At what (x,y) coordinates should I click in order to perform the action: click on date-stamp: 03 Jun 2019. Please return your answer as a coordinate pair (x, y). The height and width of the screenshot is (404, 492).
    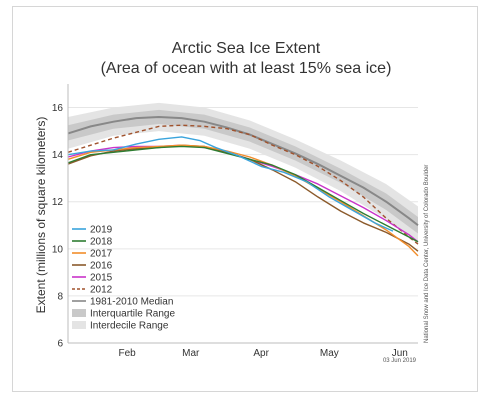
    Looking at the image, I should click on (400, 361).